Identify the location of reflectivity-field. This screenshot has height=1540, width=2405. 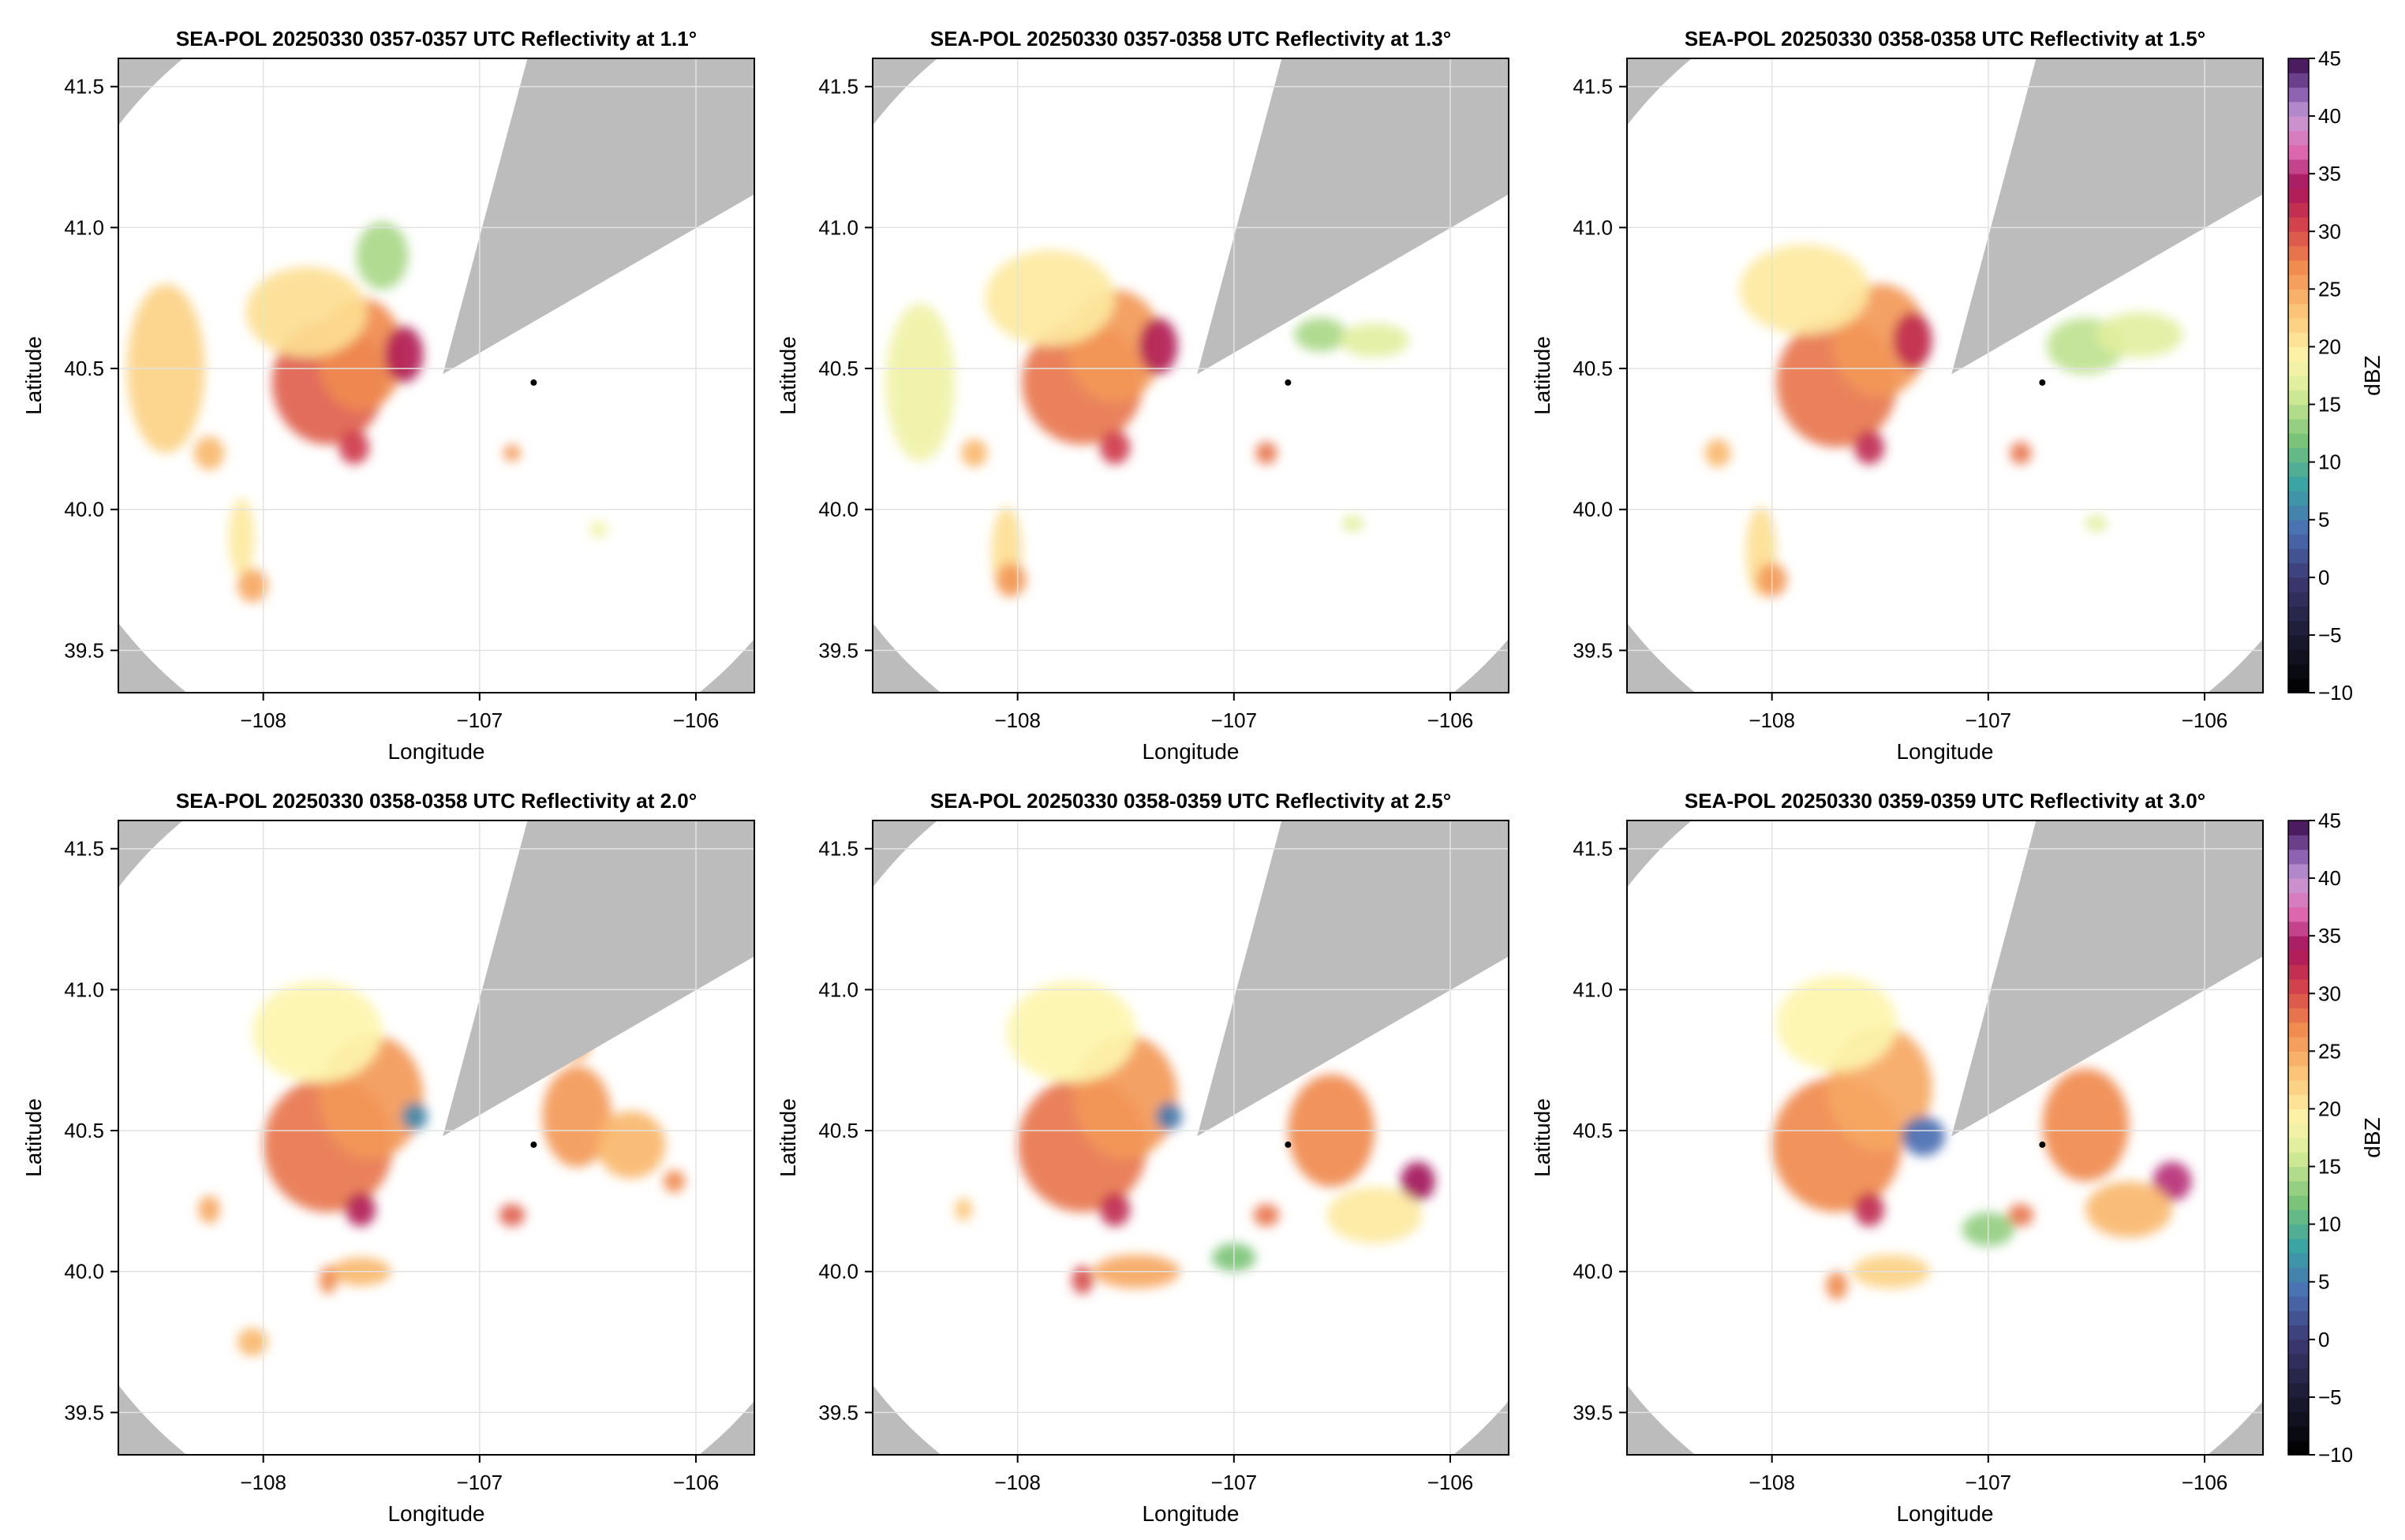
(1195, 1138).